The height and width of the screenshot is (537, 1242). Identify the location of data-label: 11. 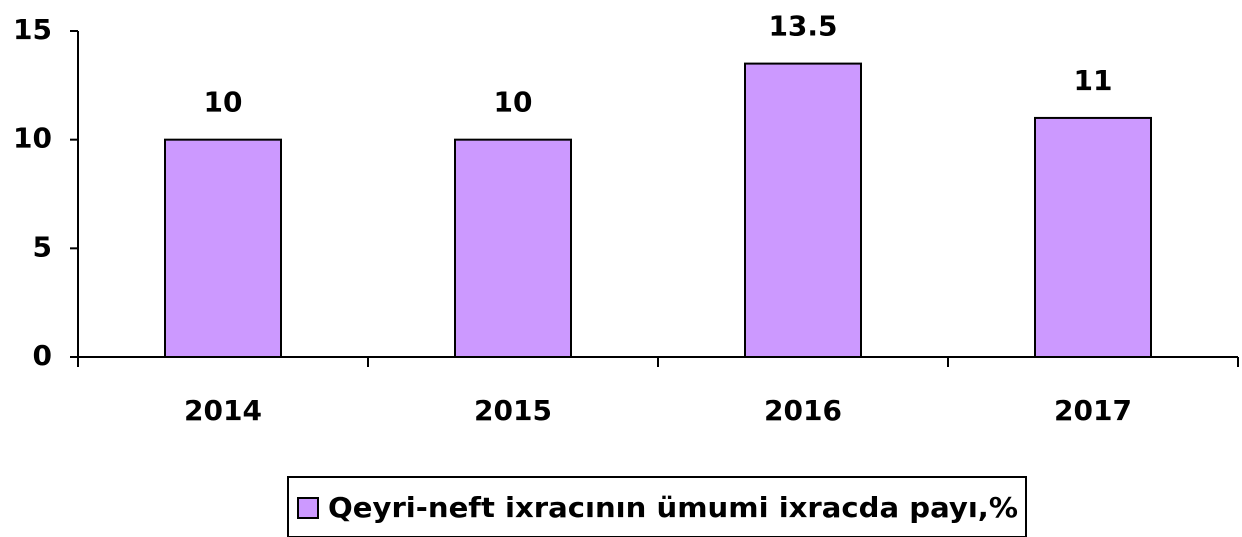
(1093, 80).